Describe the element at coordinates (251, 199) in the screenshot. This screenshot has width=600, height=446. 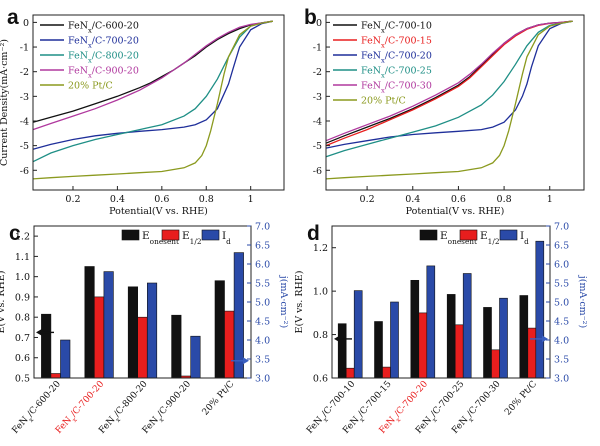
I see `x-tick-label: 1` at that location.